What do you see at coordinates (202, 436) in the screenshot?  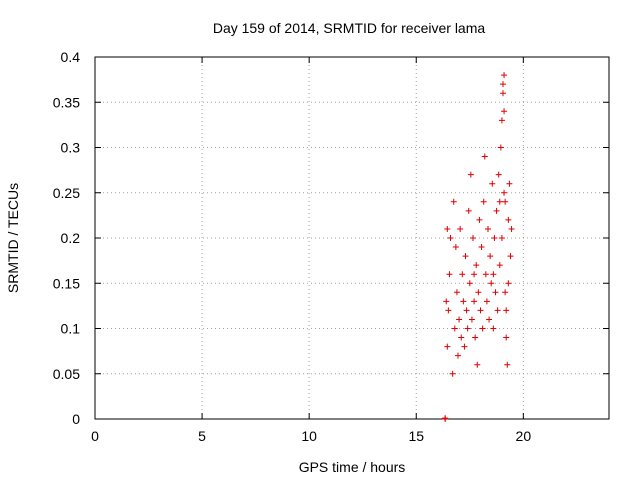 I see `x-tick-label: 5` at bounding box center [202, 436].